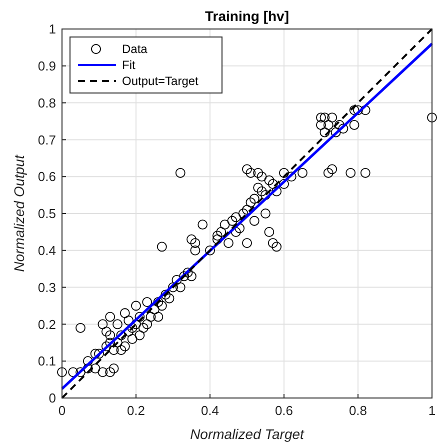 Image resolution: width=437 pixels, height=447 pixels. I want to click on chart-title: Training [hv], so click(247, 16).